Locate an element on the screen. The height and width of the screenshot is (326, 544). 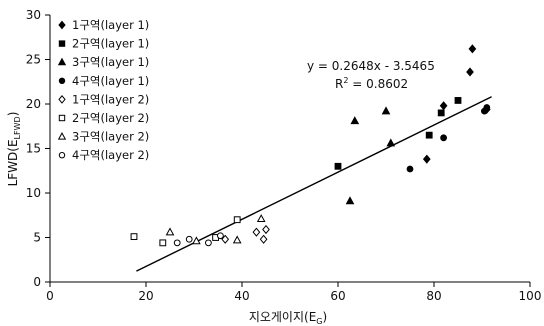
y-tick-label: 0 is located at coordinates (37, 282).